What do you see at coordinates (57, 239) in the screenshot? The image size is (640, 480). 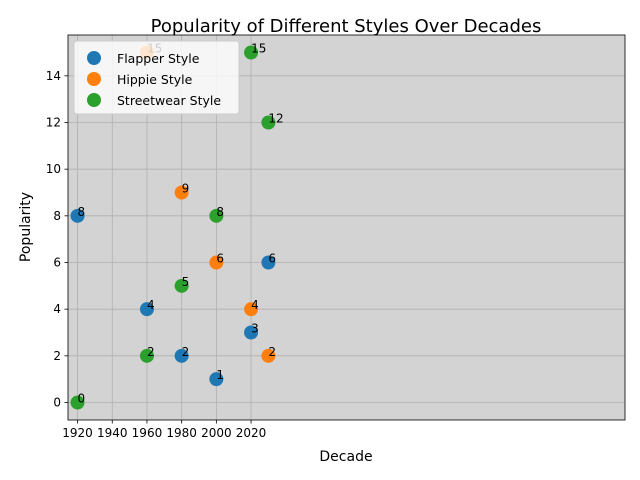 I see `y-axis-ticks: 0 2 4 6 8 10 12 14` at bounding box center [57, 239].